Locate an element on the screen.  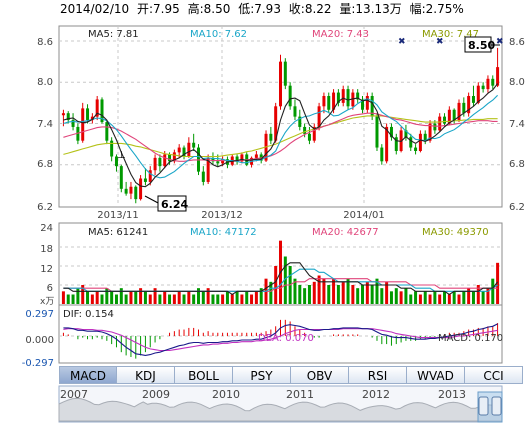
indicator-tabs: MACD KDJ BOLL PSY OBV RSI WVAD CCI is located at coordinates (291, 375).